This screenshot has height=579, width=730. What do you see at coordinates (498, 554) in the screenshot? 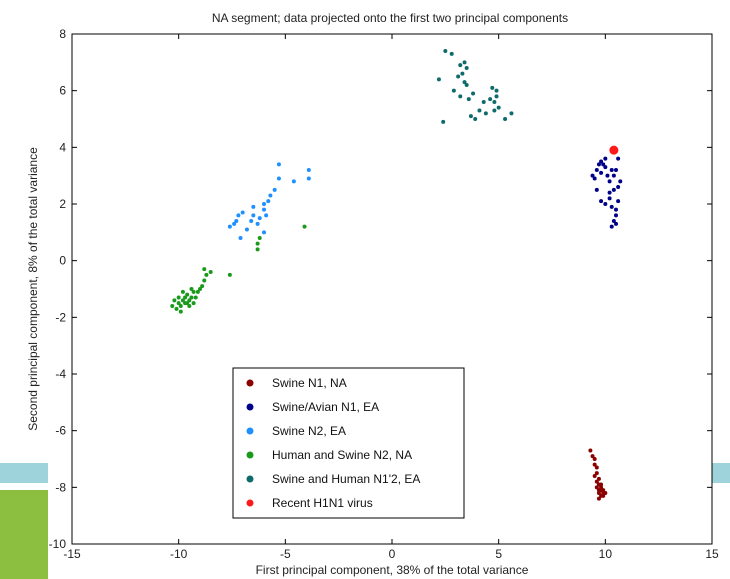
I see `x-tick-label: 5` at bounding box center [498, 554].